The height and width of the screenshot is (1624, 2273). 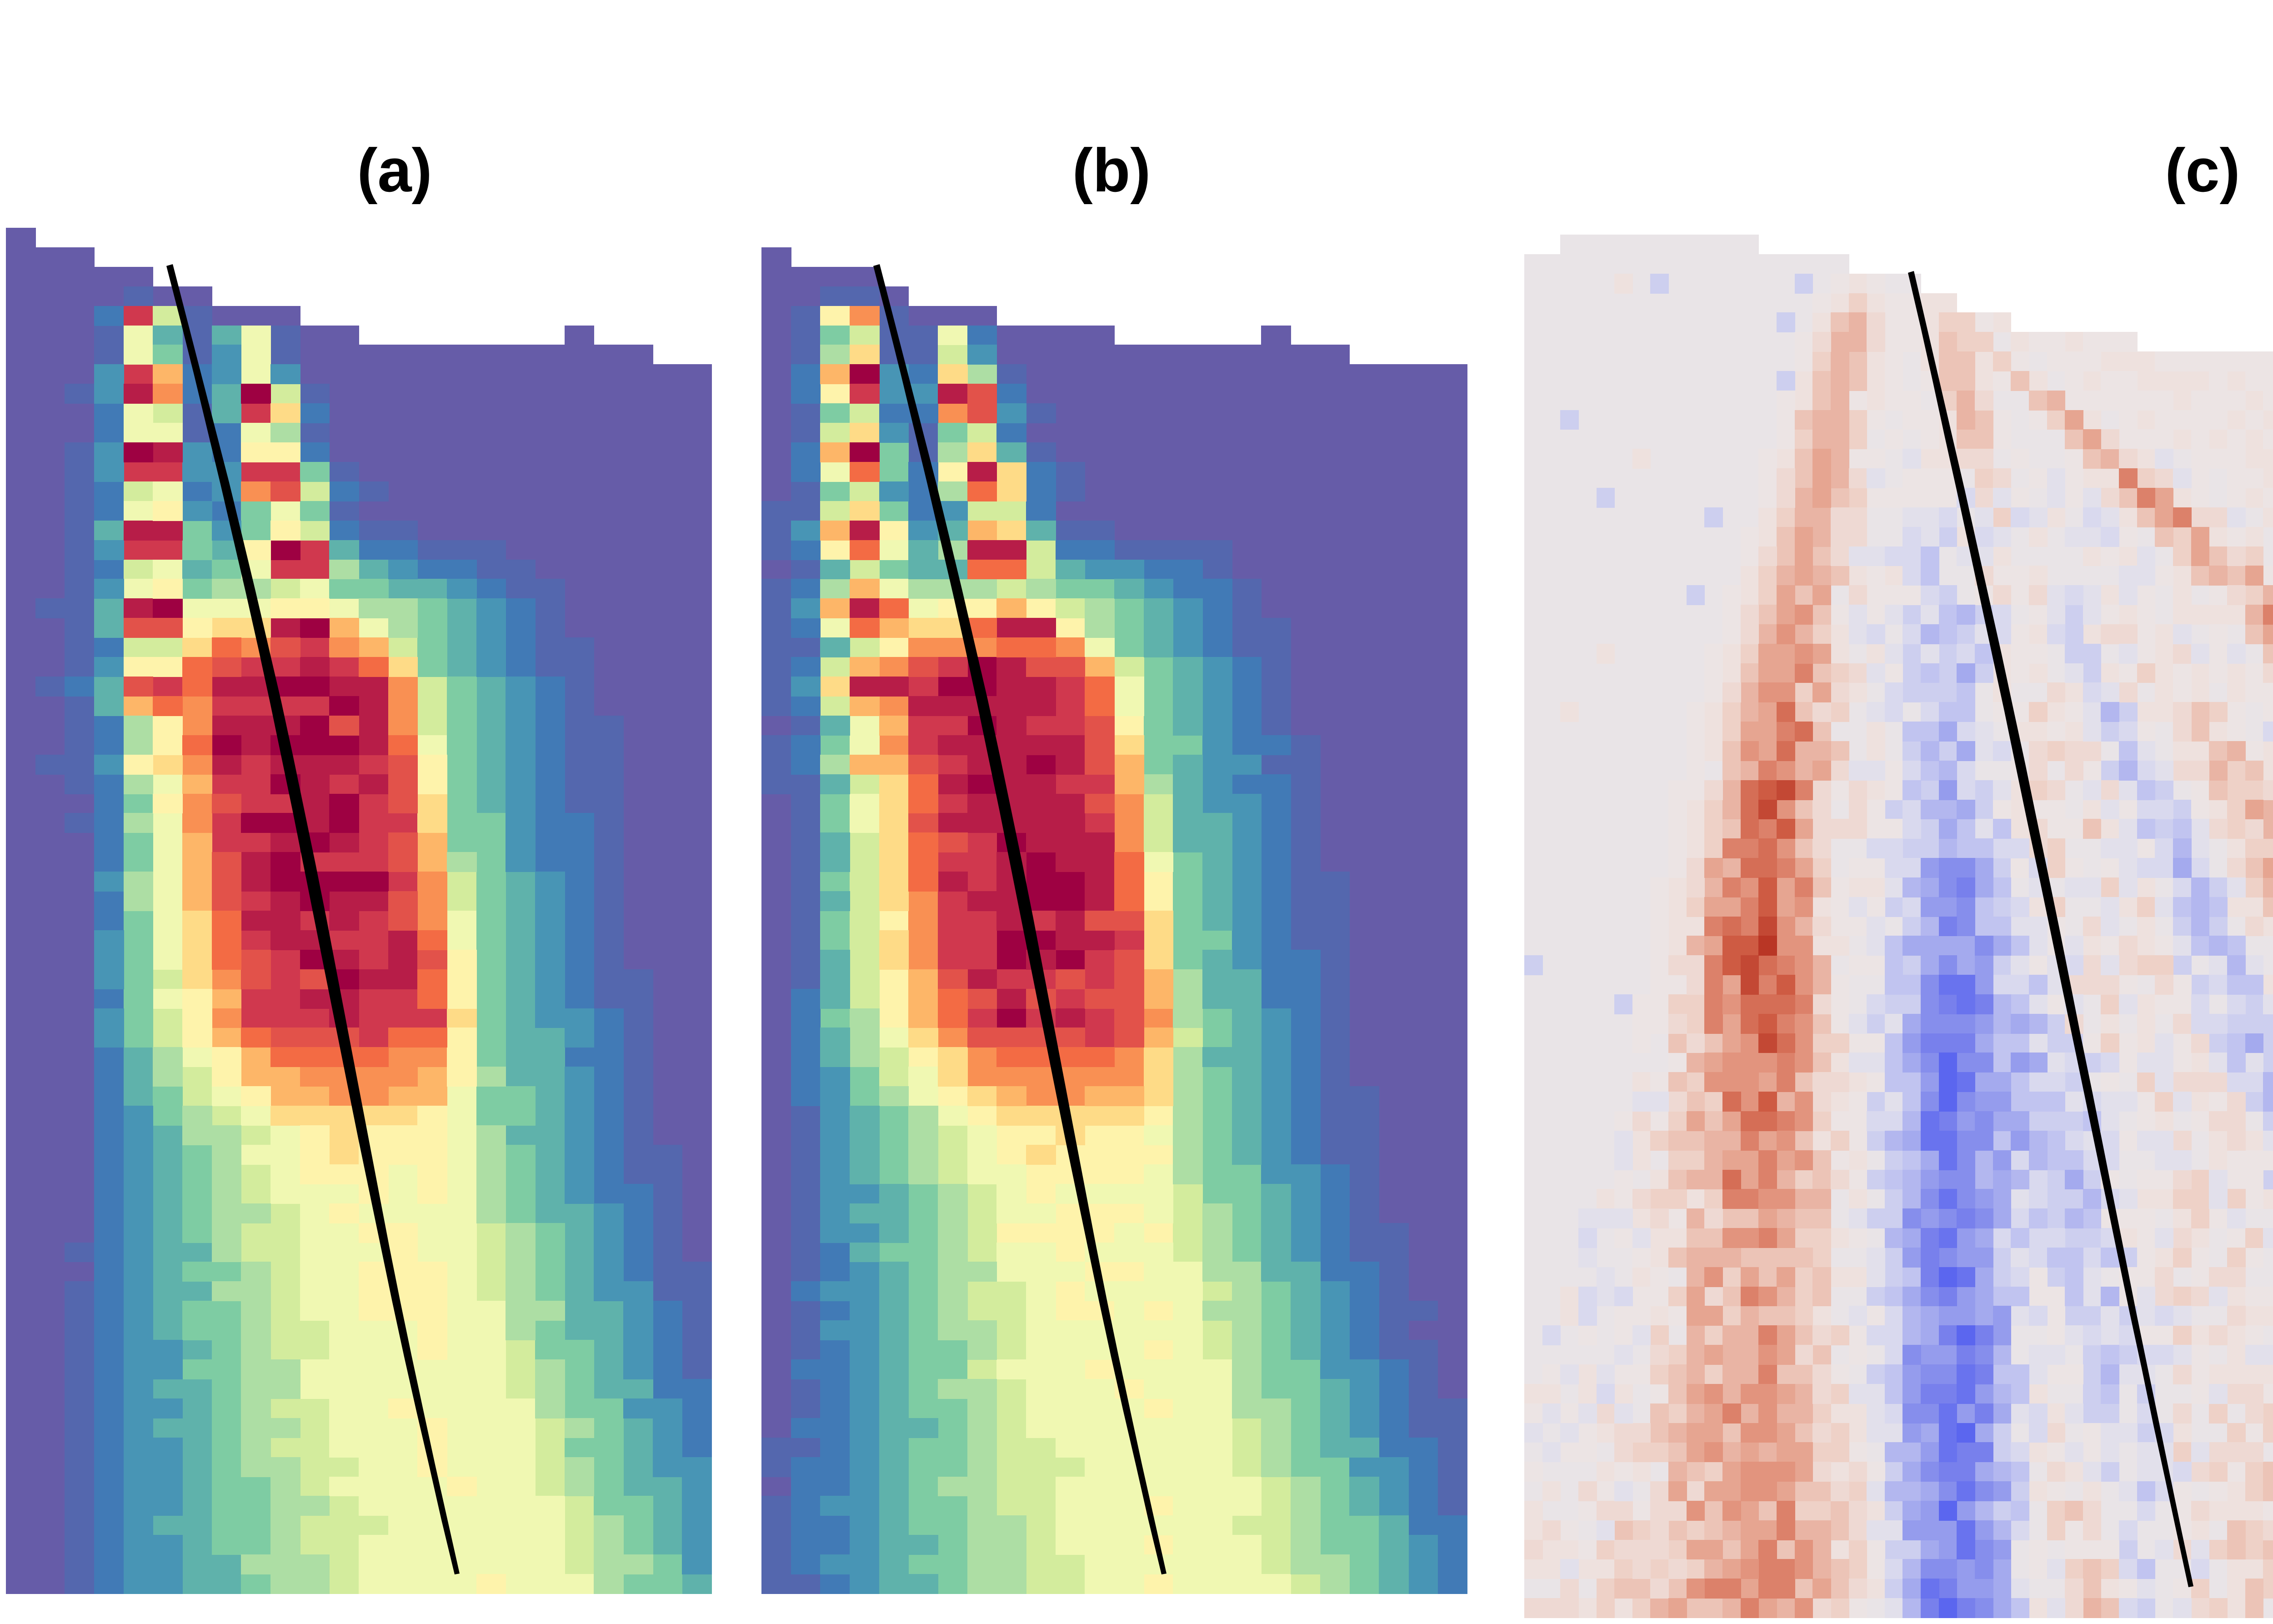 What do you see at coordinates (1111, 170) in the screenshot?
I see `svg-text: (b)` at bounding box center [1111, 170].